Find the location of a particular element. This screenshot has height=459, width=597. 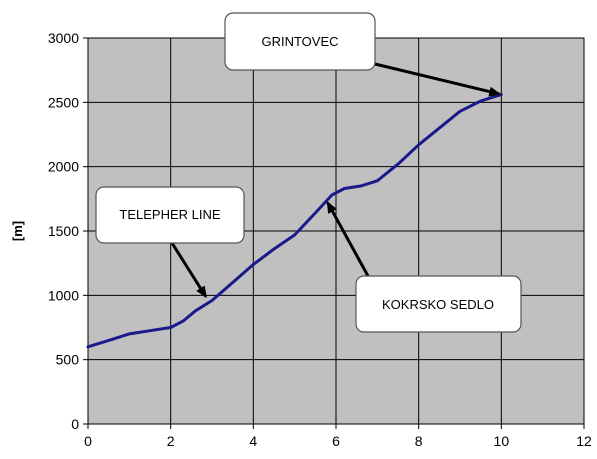

callout-kokrsko-sedlo: KOKRSKO SEDLO is located at coordinates (424, 266).